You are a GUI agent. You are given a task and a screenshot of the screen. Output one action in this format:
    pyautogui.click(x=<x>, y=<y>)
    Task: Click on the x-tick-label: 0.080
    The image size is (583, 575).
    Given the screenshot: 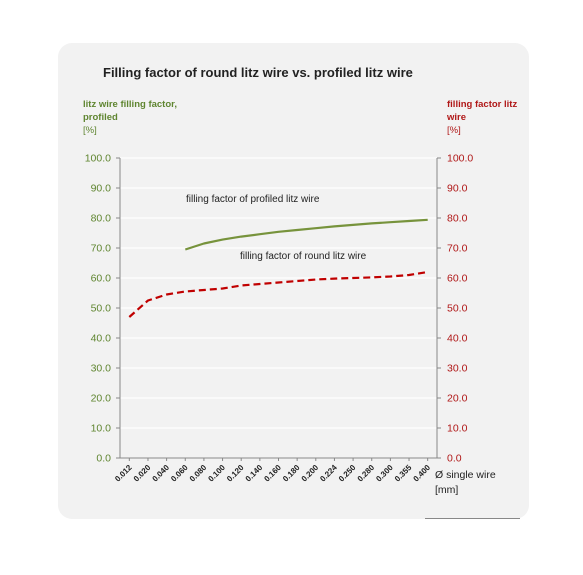 What is the action you would take?
    pyautogui.click(x=198, y=473)
    